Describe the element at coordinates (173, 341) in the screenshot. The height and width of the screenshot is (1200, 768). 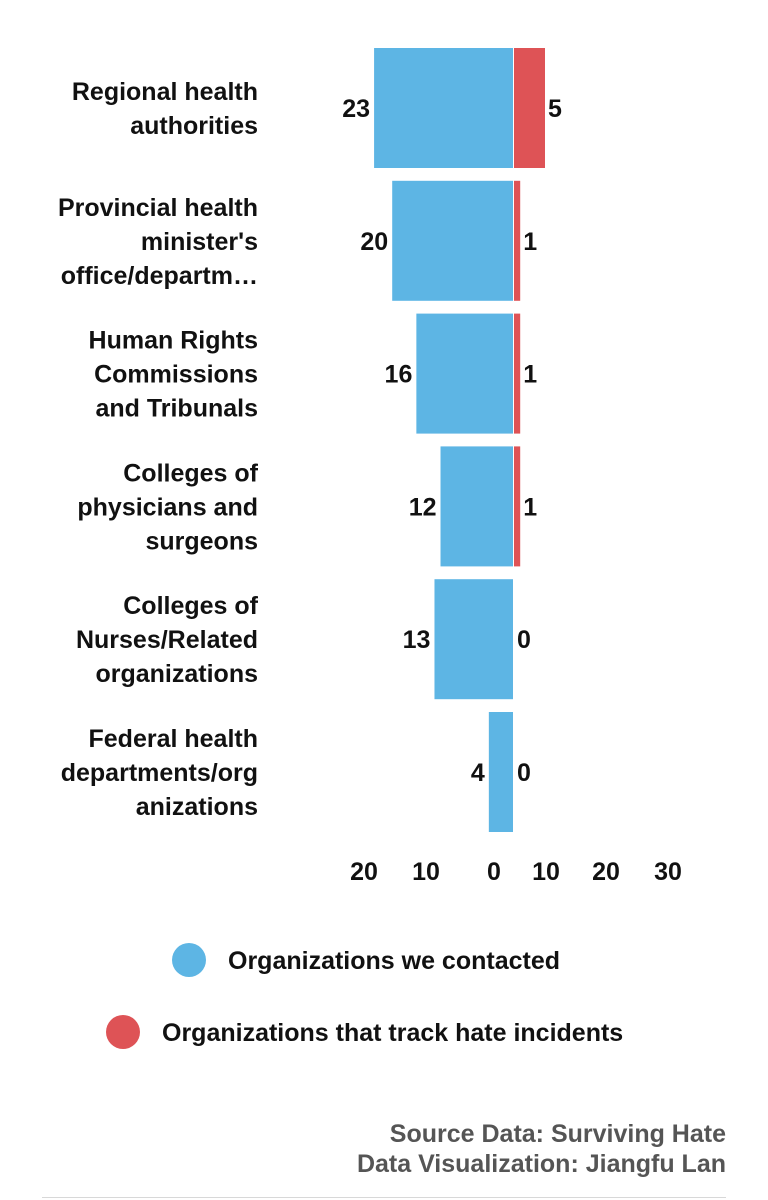
I see `category-label-line: Human Rights` at that location.